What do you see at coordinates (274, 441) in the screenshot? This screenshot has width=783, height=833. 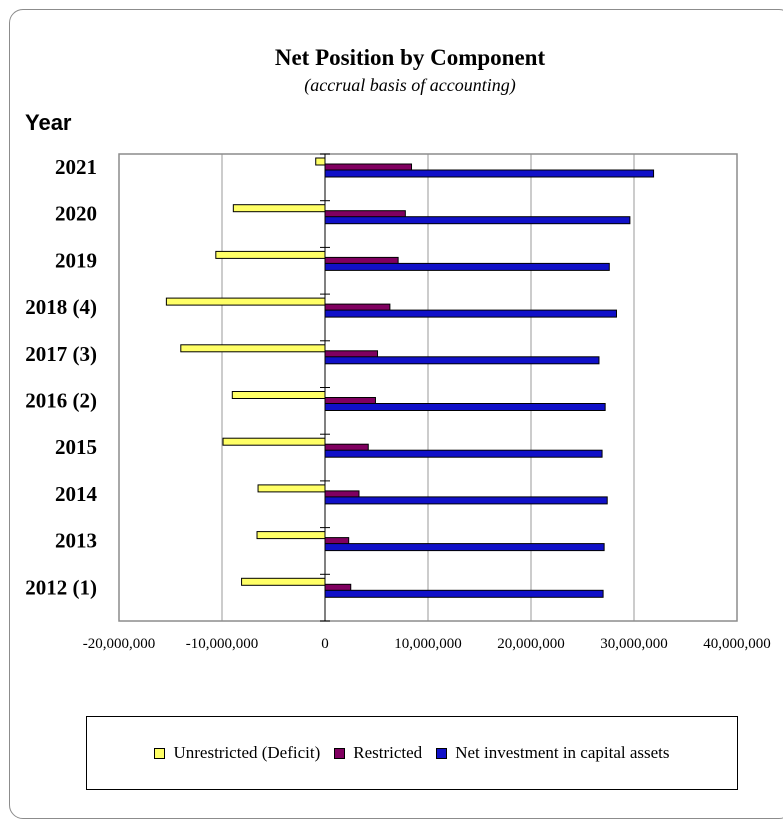 I see `bar-unrestricted-deficit-2015` at bounding box center [274, 441].